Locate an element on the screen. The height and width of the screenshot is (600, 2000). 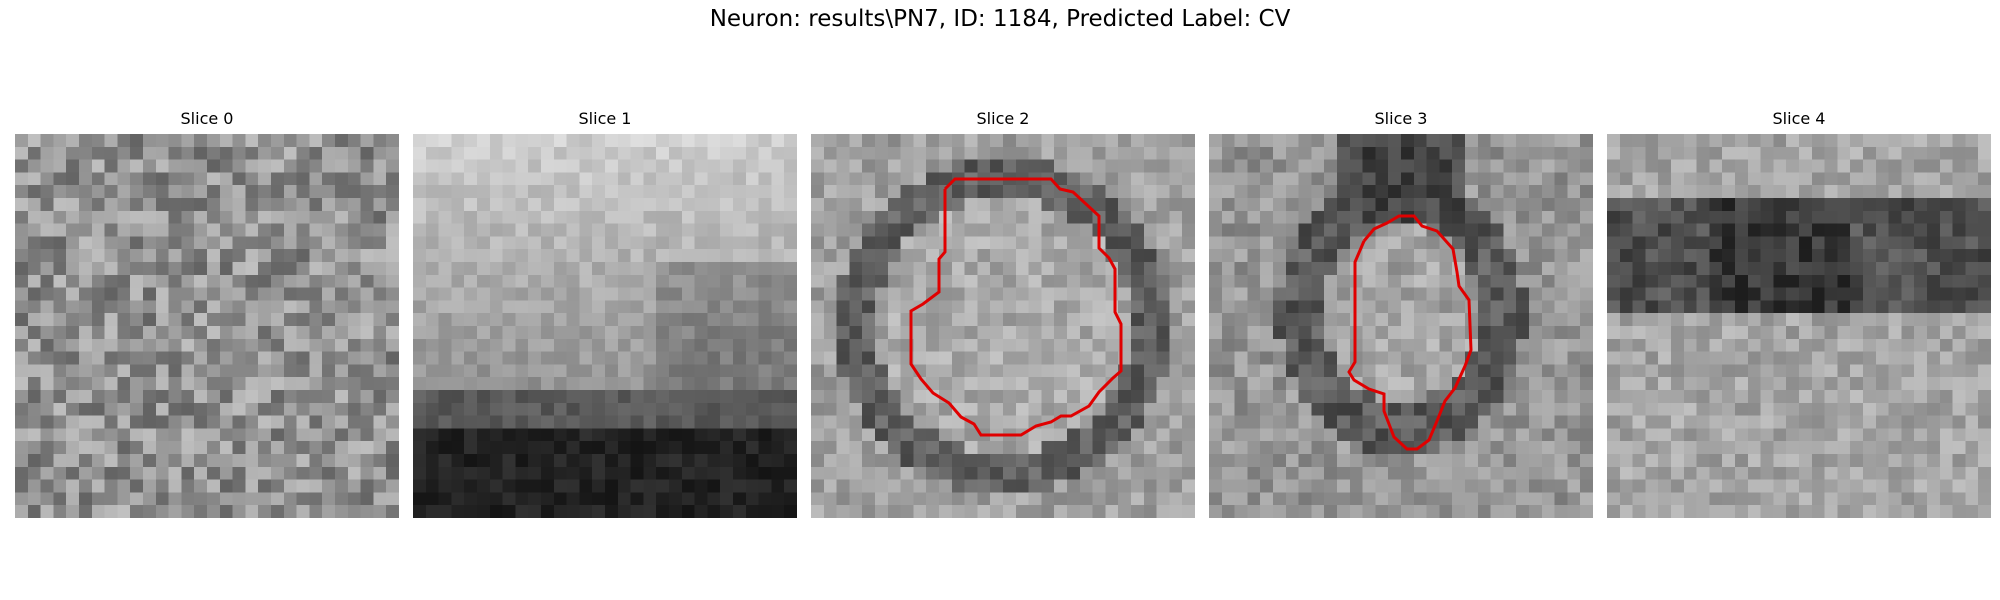
slice-title: Slice 0 is located at coordinates (207, 118).